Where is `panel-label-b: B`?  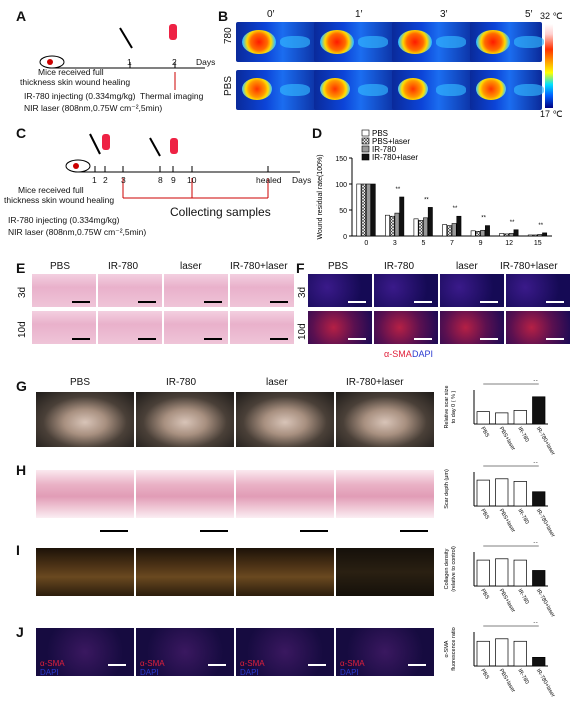
panel-label-b: B is located at coordinates (223, 16).